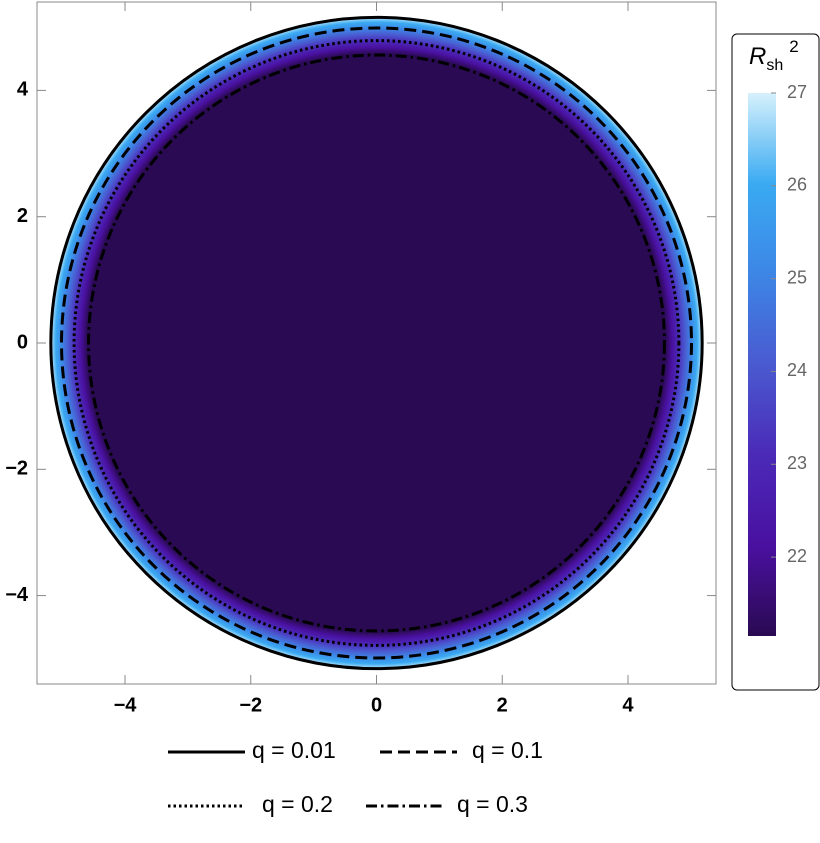 The image size is (820, 843). What do you see at coordinates (762, 364) in the screenshot?
I see `colorbar` at bounding box center [762, 364].